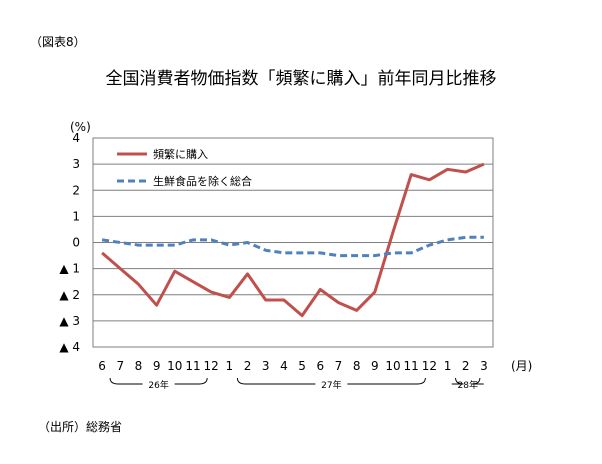  I want to click on y-tick-label: ▲ 2, so click(69, 295).